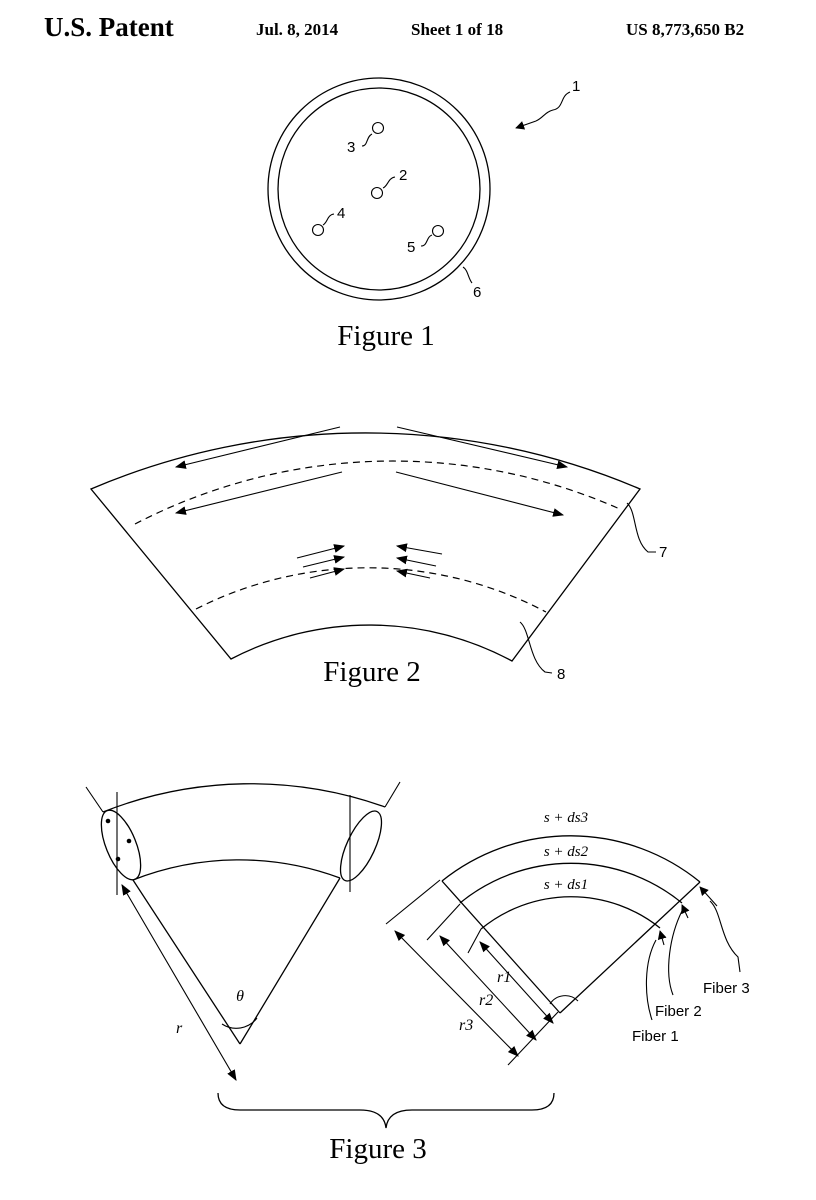  Describe the element at coordinates (403, 175) in the screenshot. I see `label-core-2: 2` at that location.